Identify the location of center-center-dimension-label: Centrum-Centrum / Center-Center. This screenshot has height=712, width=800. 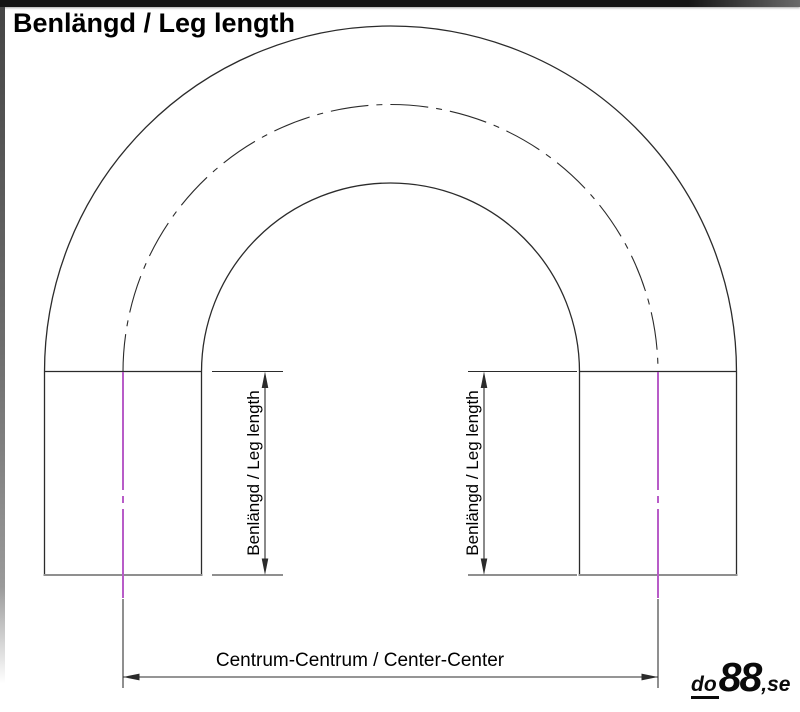
(360, 660).